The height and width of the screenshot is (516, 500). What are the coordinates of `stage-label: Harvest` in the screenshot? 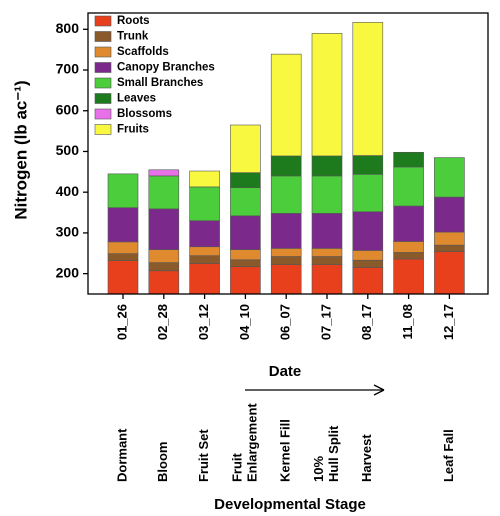 It's located at (366, 458).